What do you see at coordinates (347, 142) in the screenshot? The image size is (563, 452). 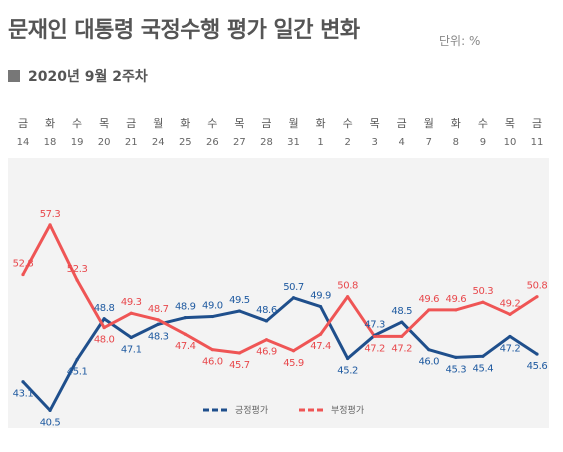 I see `x-date-label: 2` at bounding box center [347, 142].